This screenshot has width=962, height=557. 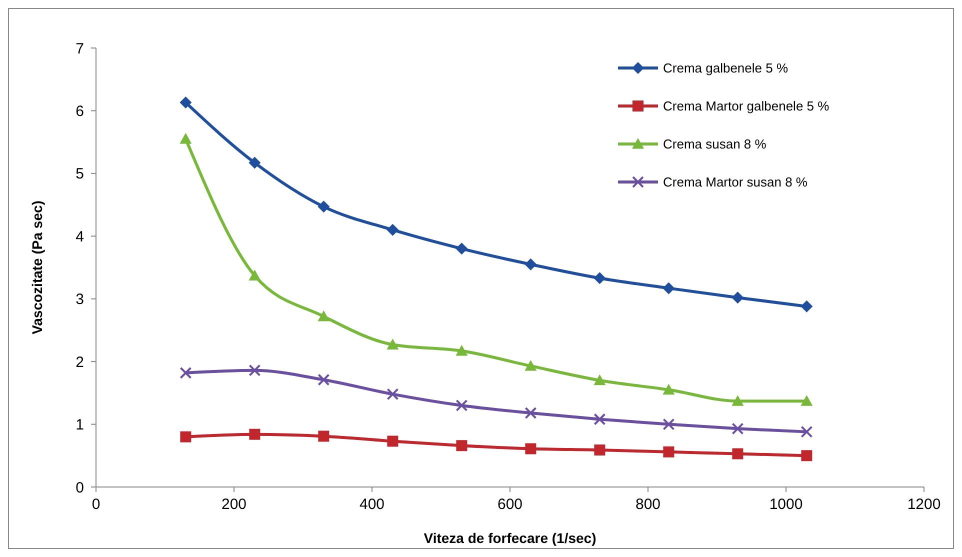 I want to click on legend-label: Crema susan 8 %, so click(x=715, y=144).